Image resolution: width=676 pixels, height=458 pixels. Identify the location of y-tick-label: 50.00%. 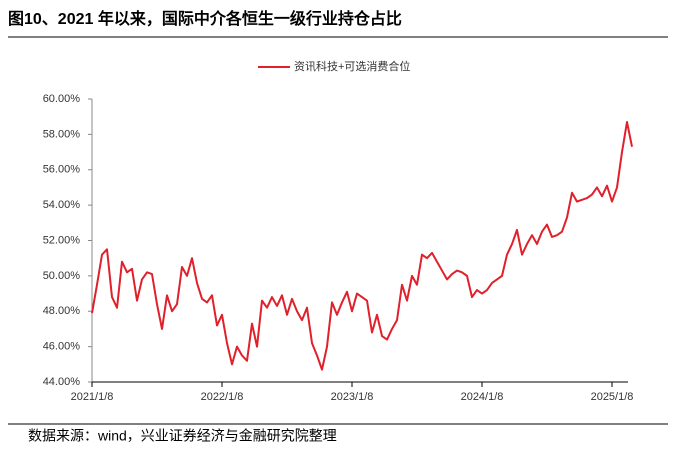
(62, 276).